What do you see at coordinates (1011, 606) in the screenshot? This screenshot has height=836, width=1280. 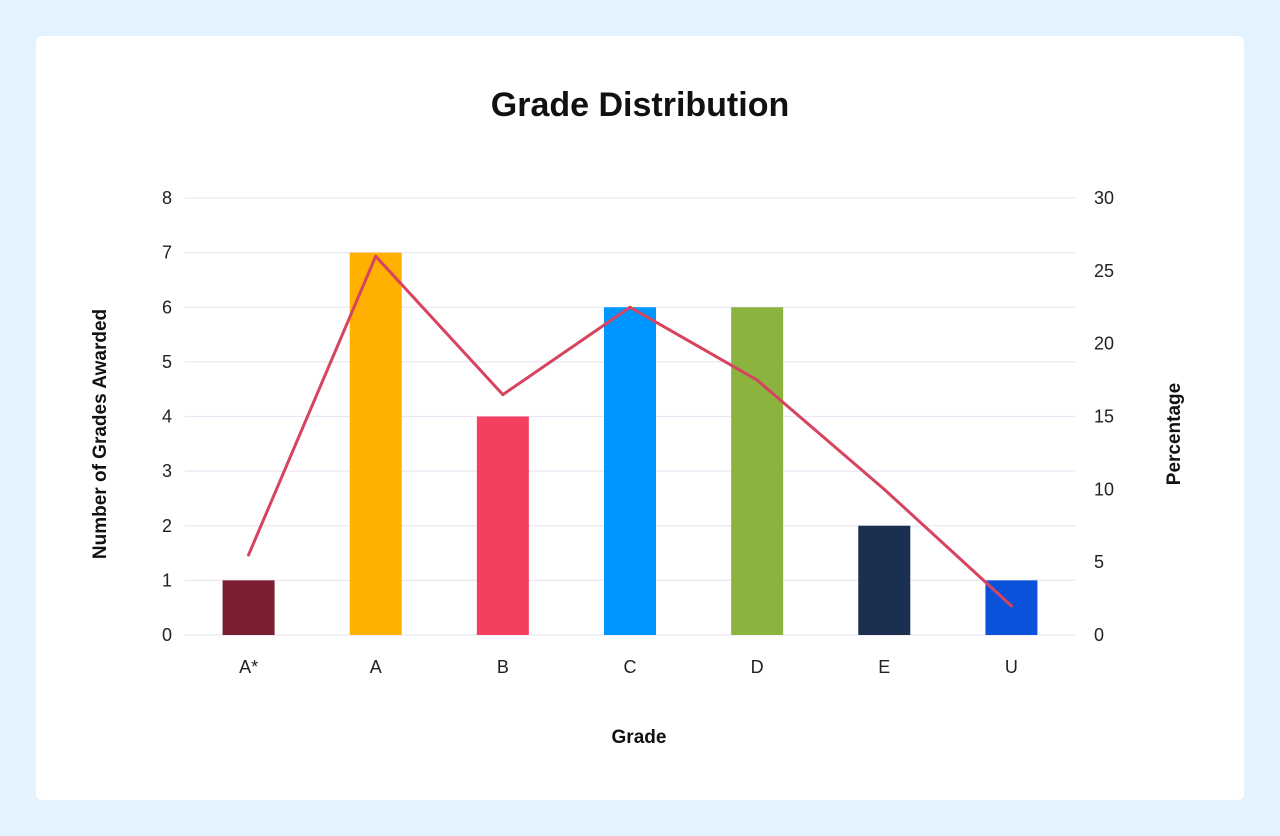 I see `line-point-U` at bounding box center [1011, 606].